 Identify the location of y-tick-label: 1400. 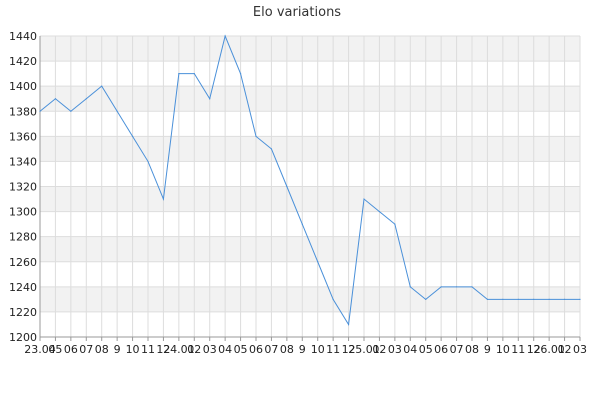
(23, 86).